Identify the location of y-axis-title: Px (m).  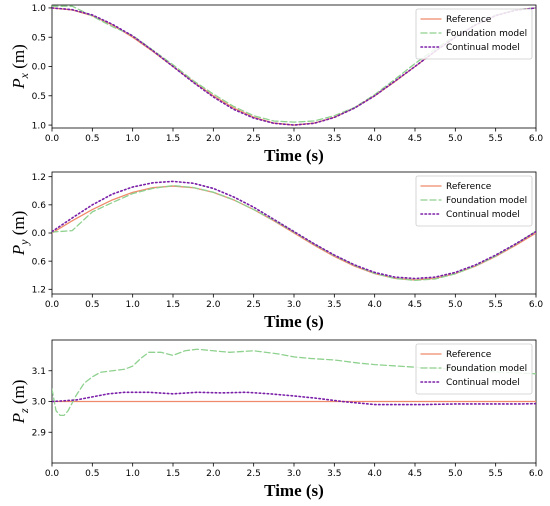
(20, 67).